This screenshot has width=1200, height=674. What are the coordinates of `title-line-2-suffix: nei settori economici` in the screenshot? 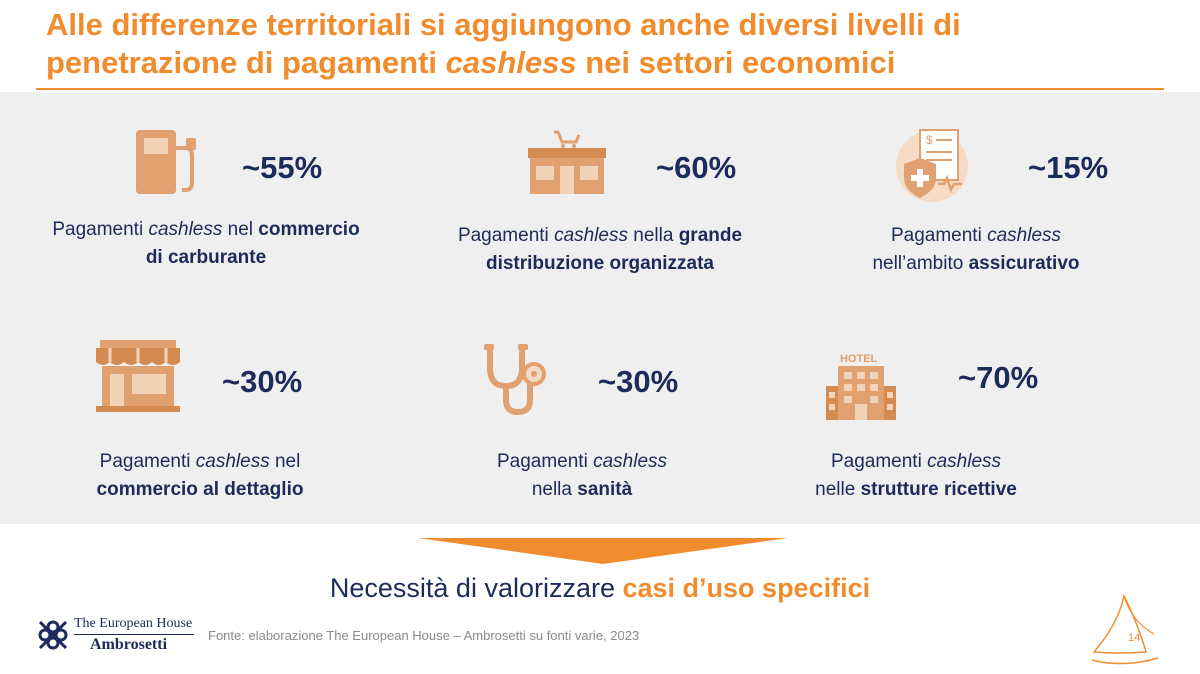 It's located at (736, 62).